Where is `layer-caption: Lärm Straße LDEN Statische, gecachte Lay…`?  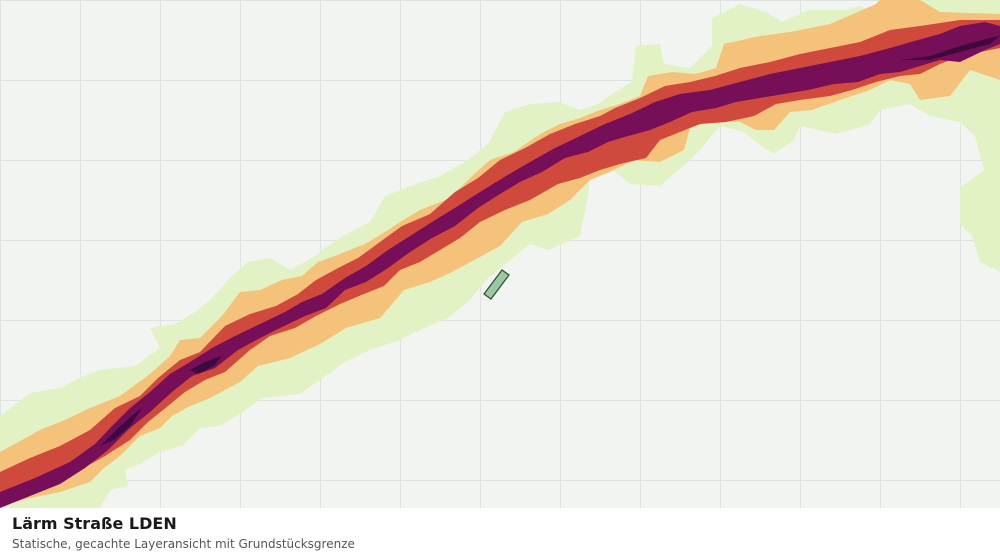
layer-caption: Lärm Straße LDEN Statische, gecachte Lay… is located at coordinates (500, 534).